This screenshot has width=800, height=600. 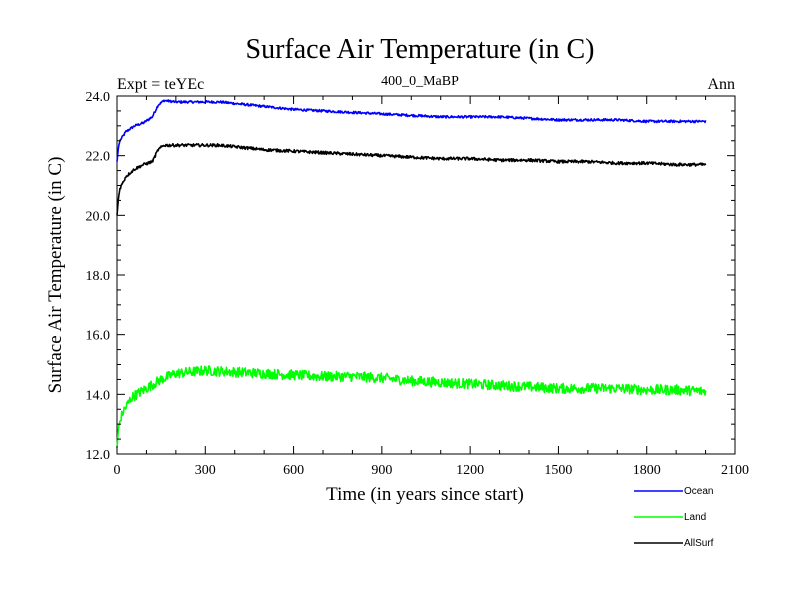 I want to click on experiment-label: Expt = teYEc, so click(x=160, y=84).